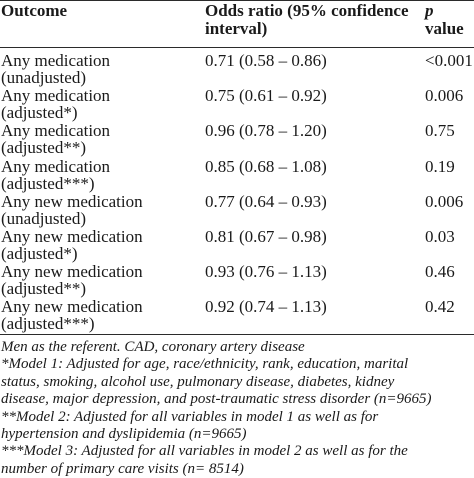  What do you see at coordinates (440, 272) in the screenshot?
I see `row-p-value: 0.46` at bounding box center [440, 272].